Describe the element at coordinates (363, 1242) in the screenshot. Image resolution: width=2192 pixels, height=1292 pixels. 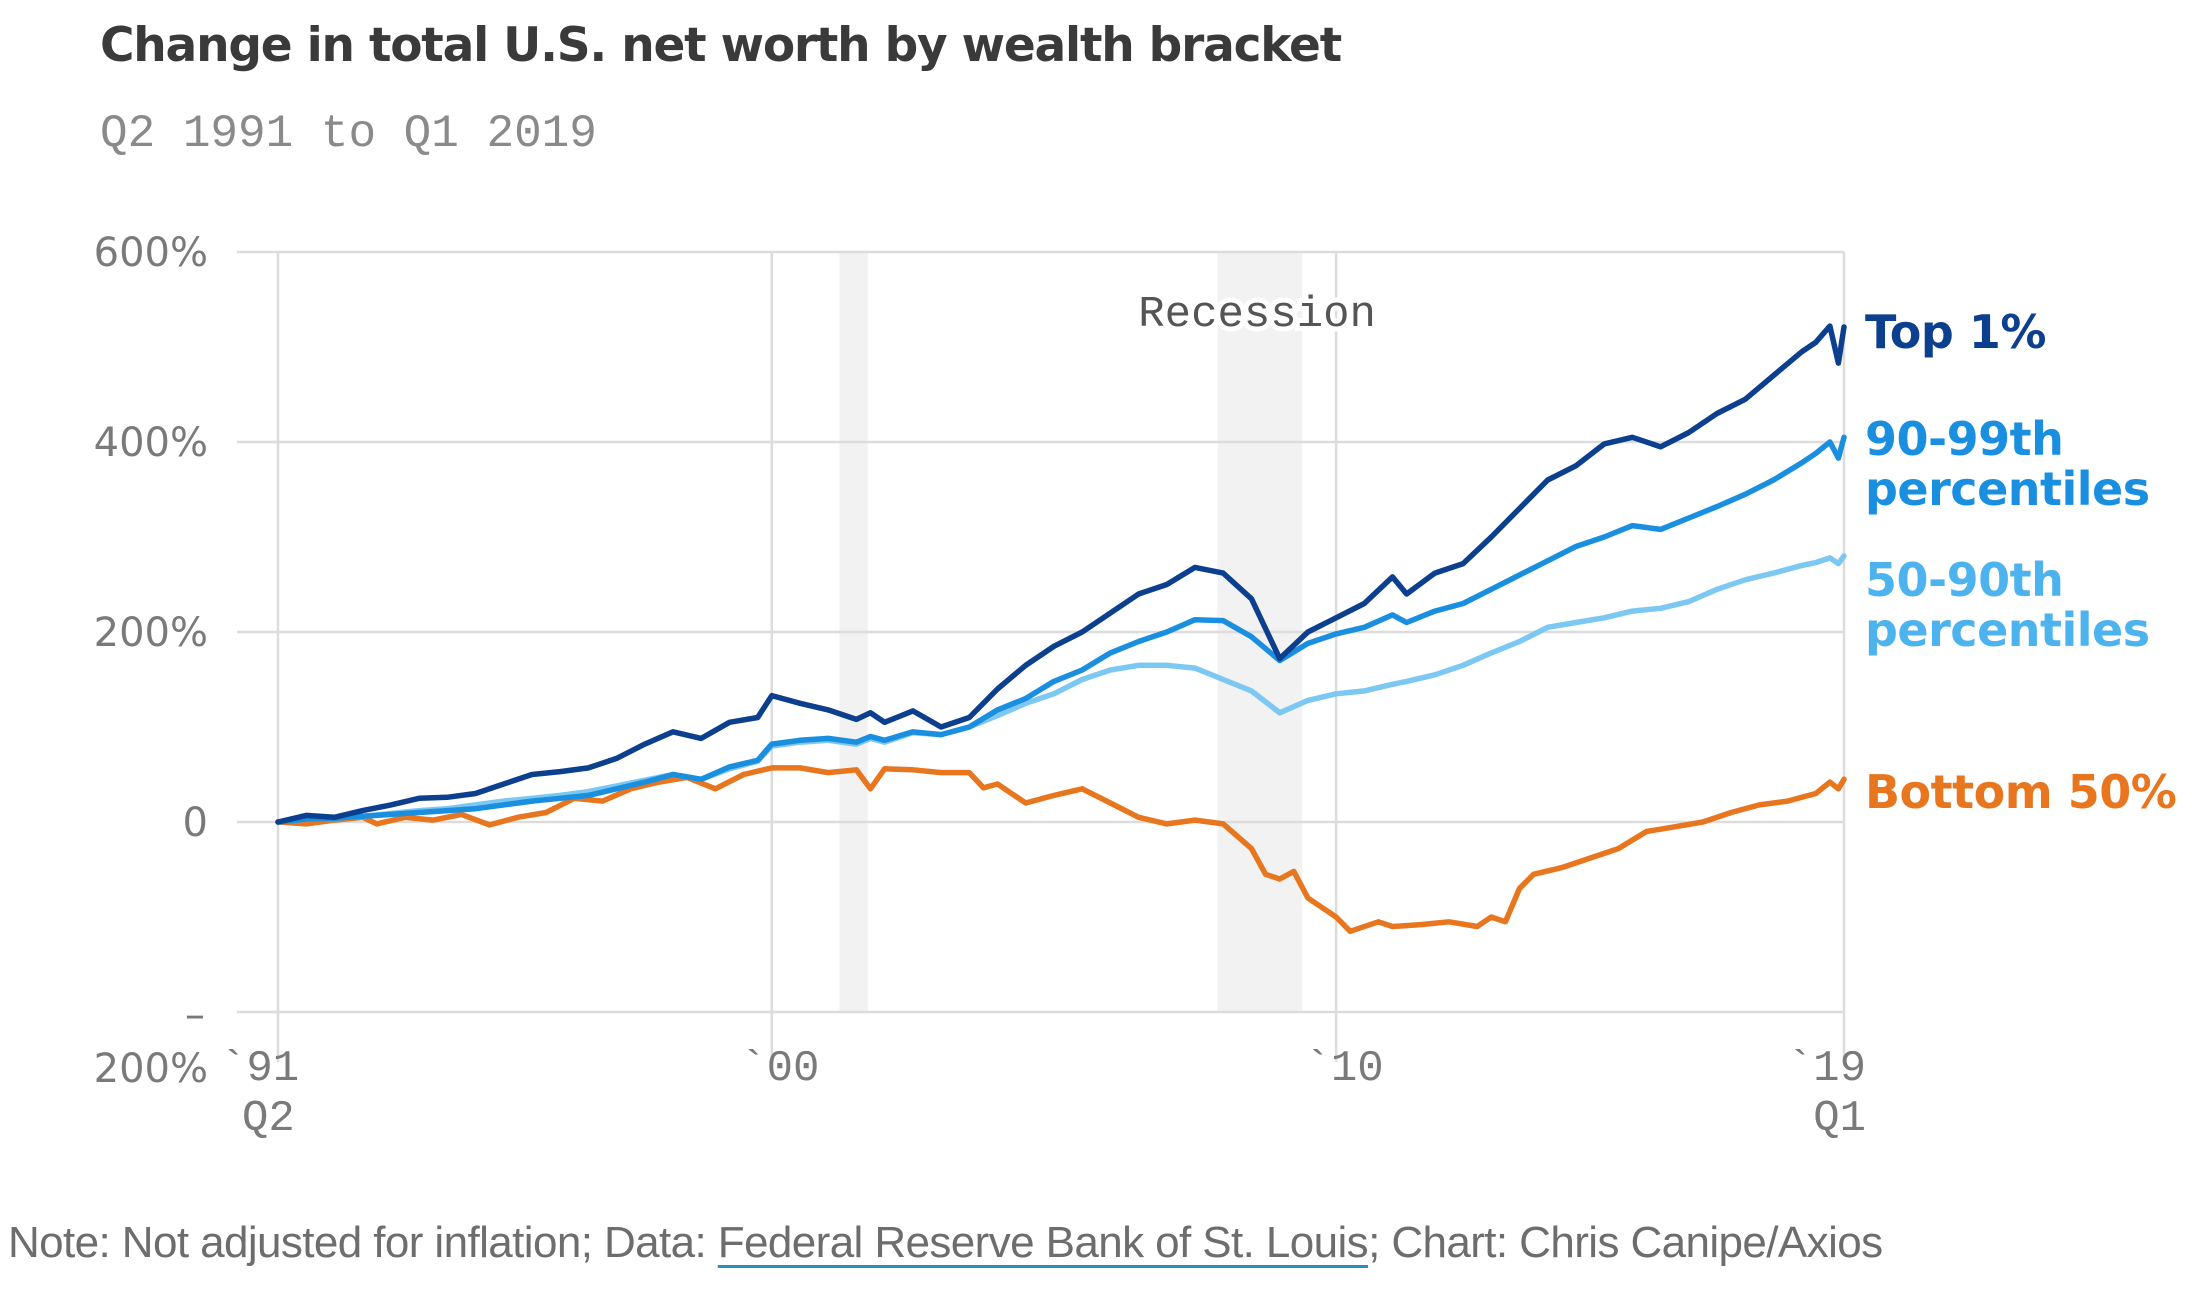
I see `footnote-prefix: Note: Not adjusted for inflation; Data:` at that location.